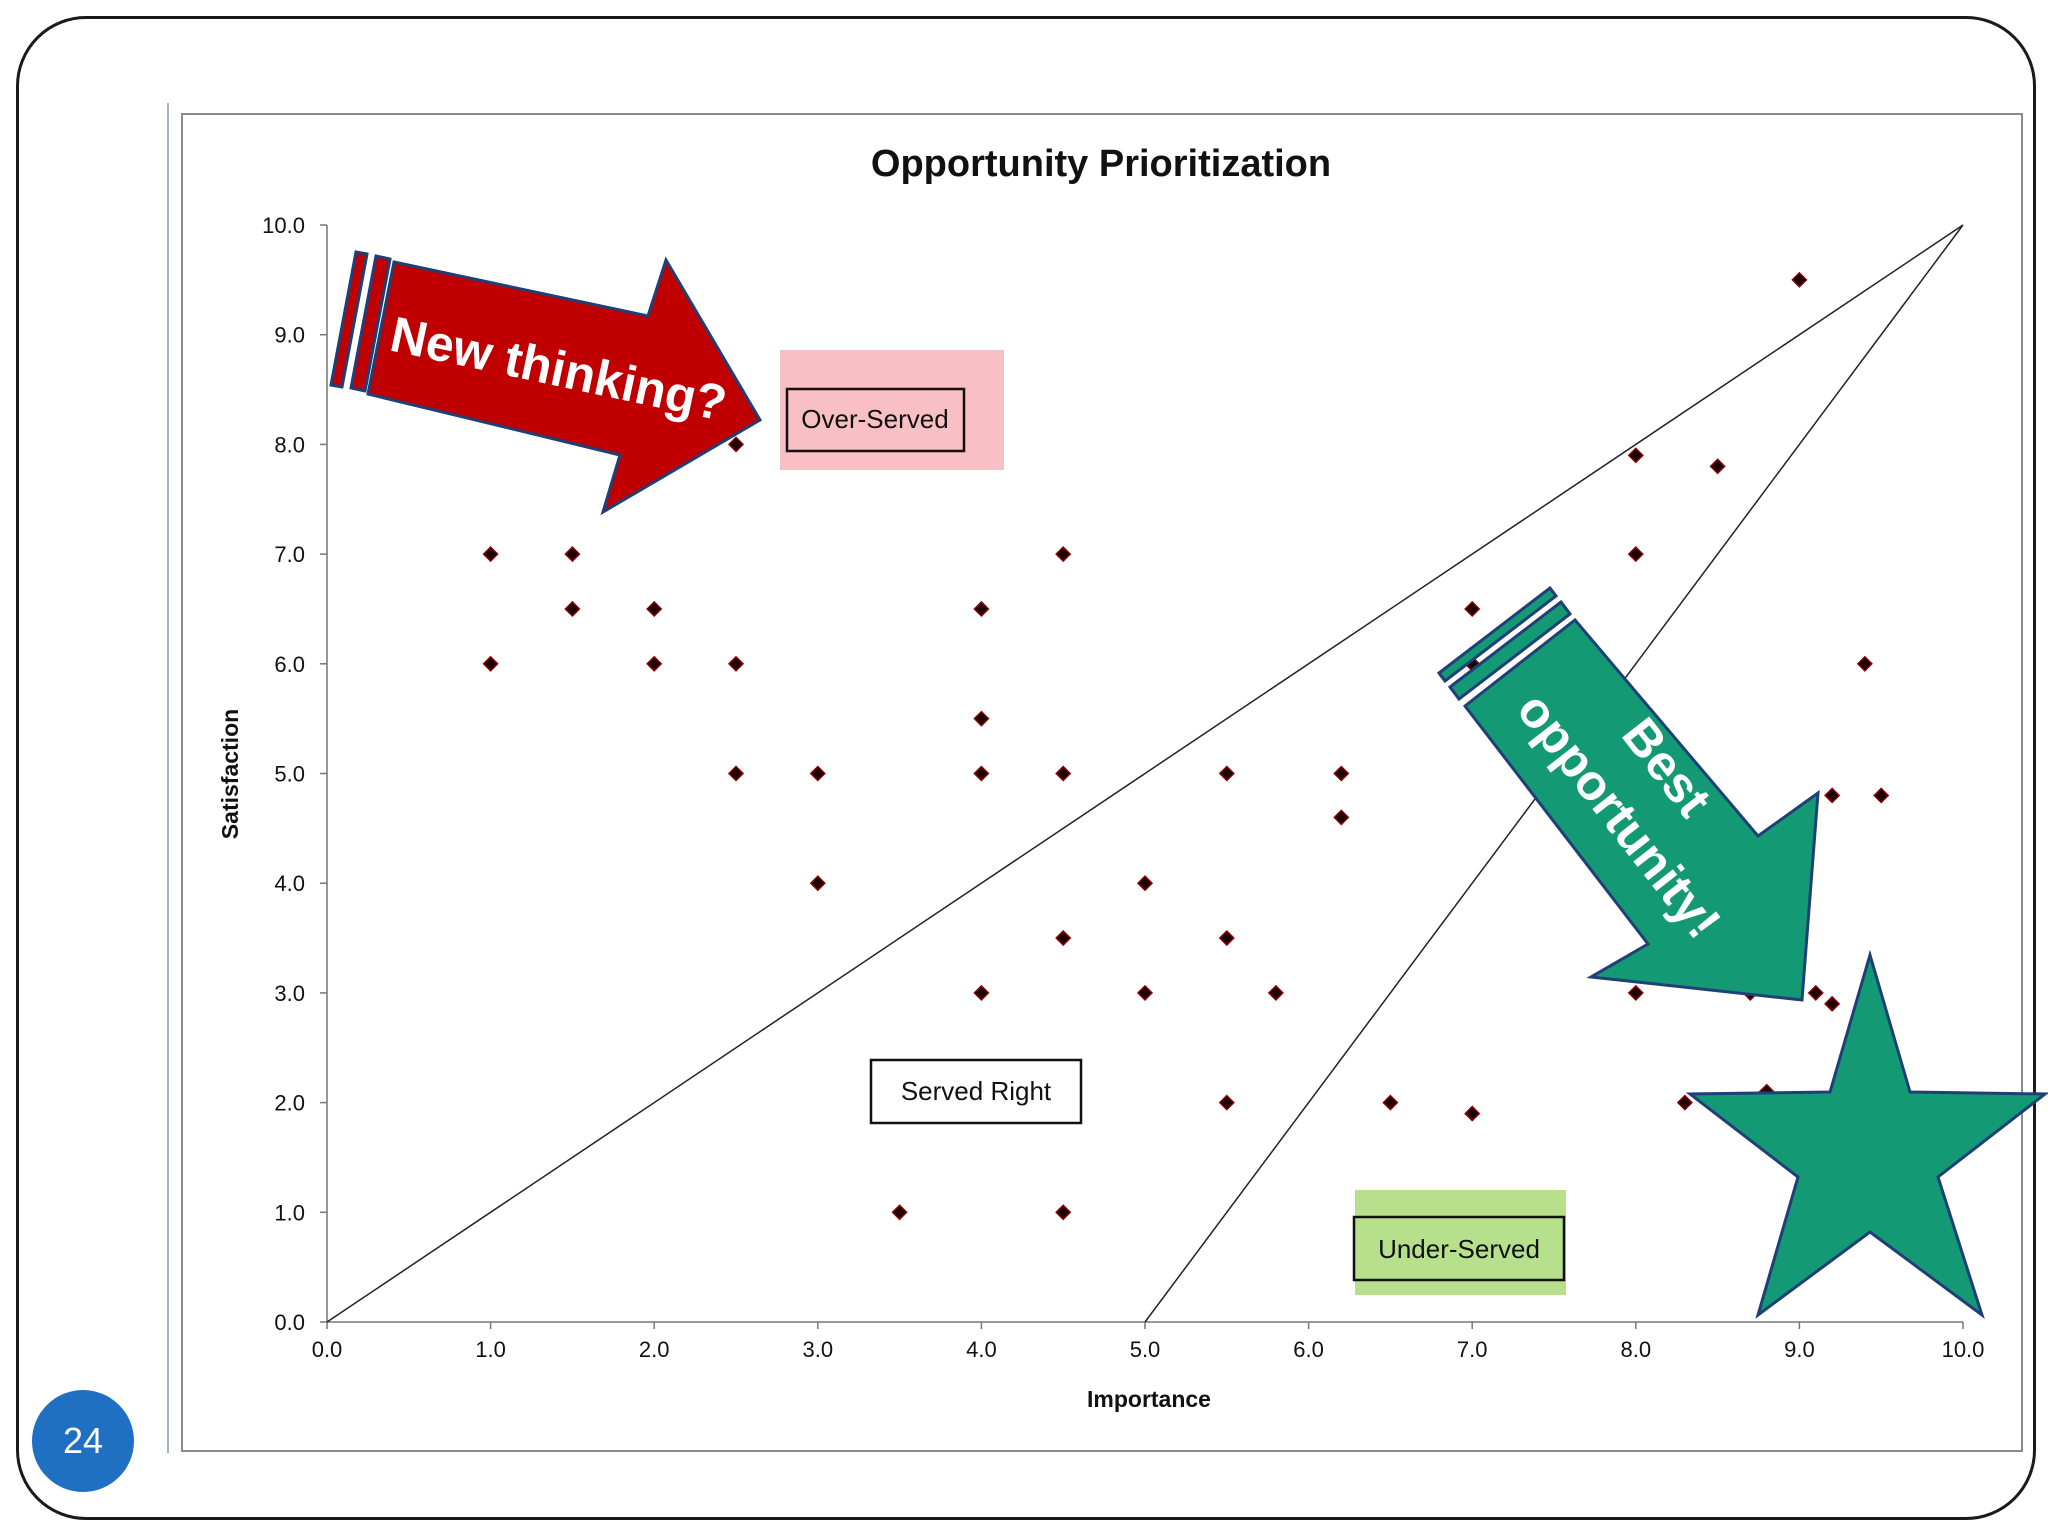 The height and width of the screenshot is (1536, 2048). I want to click on over-served-label: Over-Served, so click(874, 419).